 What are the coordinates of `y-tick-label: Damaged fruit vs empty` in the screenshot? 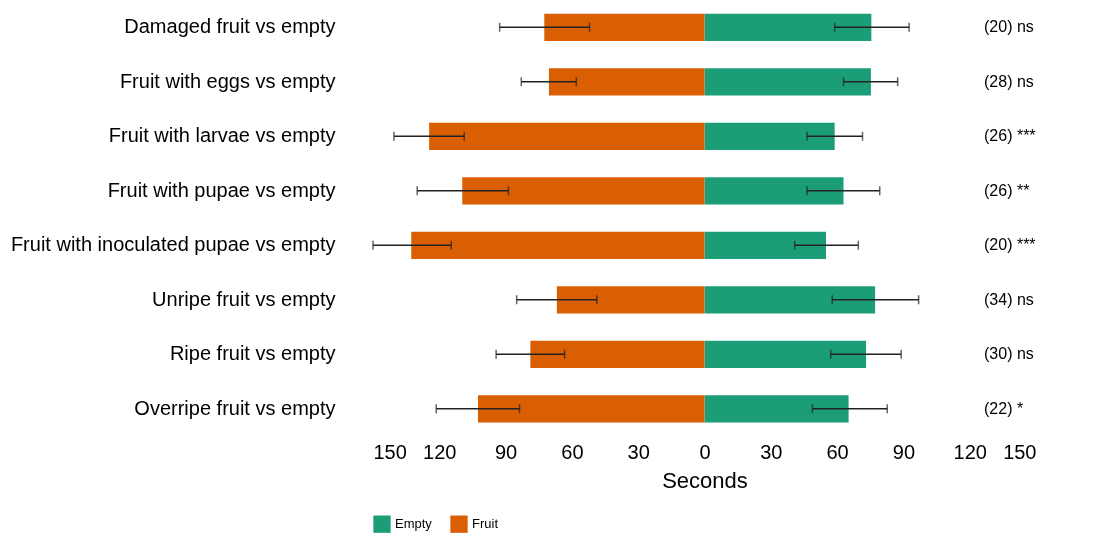 It's located at (230, 26).